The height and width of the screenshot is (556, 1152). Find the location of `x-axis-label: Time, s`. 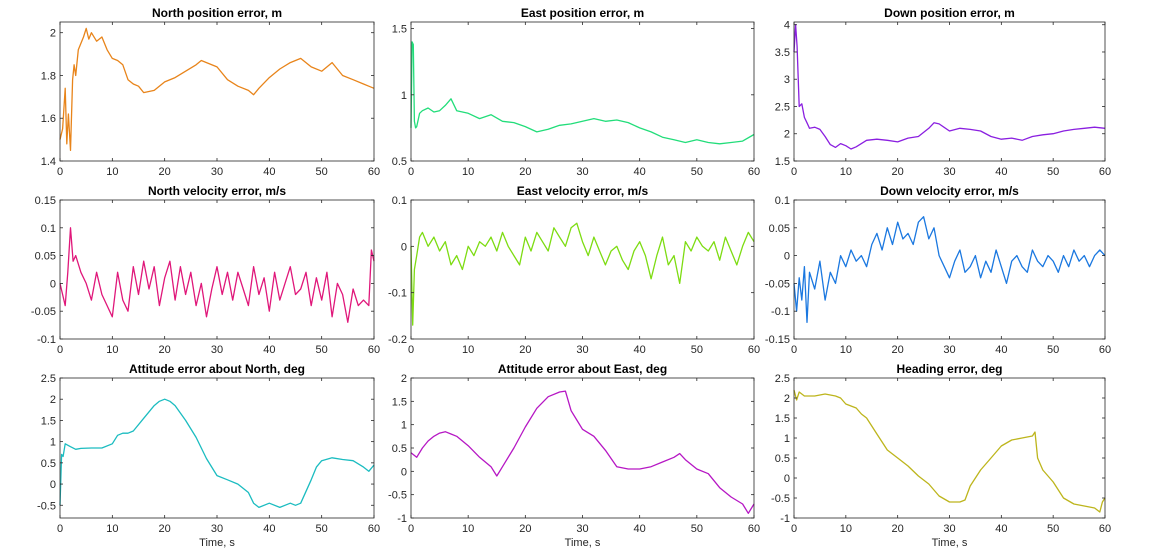

x-axis-label: Time, s is located at coordinates (583, 543).